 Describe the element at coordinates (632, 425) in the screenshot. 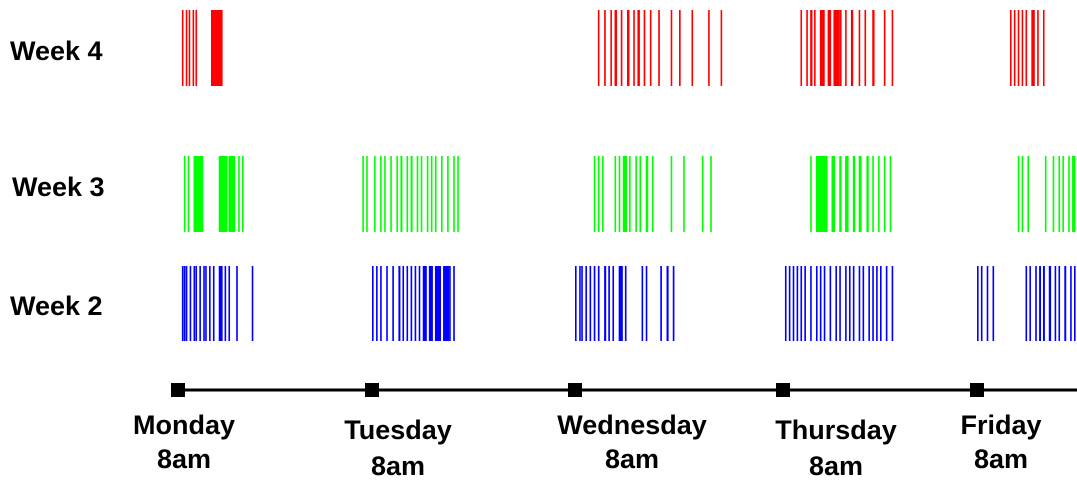

I see `tick-label-day: Wednesday` at that location.